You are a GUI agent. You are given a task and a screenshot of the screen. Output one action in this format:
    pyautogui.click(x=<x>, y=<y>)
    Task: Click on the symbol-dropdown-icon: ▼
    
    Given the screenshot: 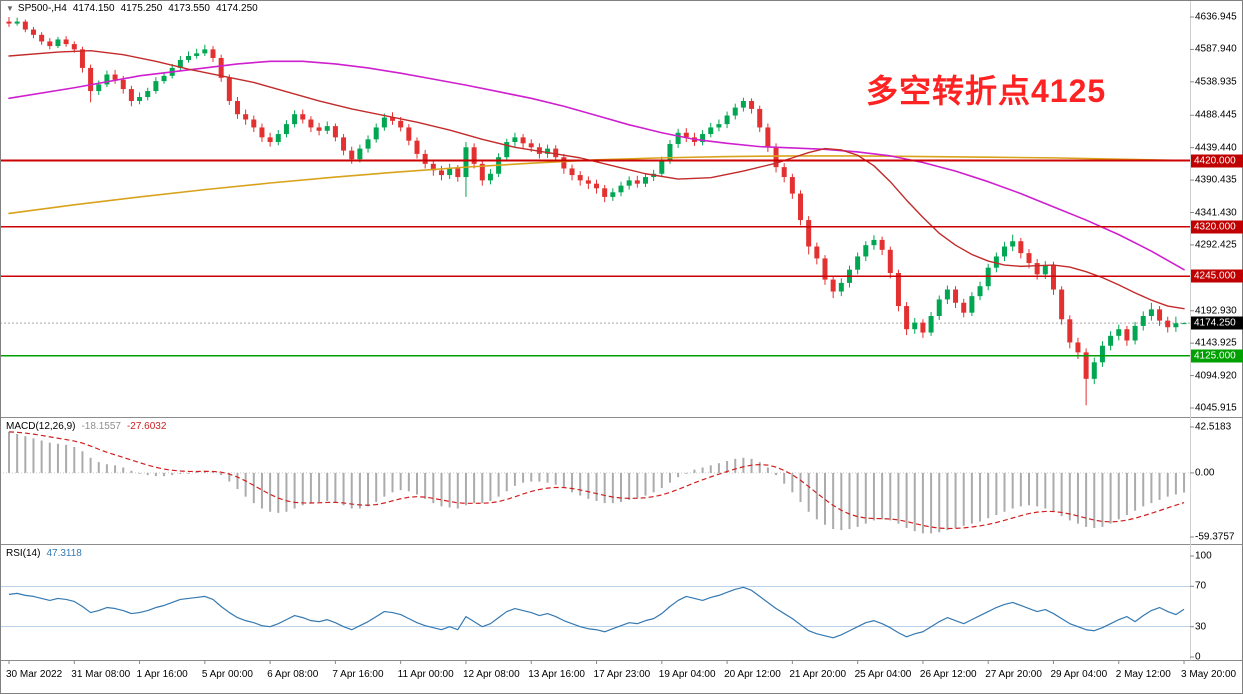 What is the action you would take?
    pyautogui.click(x=10, y=8)
    